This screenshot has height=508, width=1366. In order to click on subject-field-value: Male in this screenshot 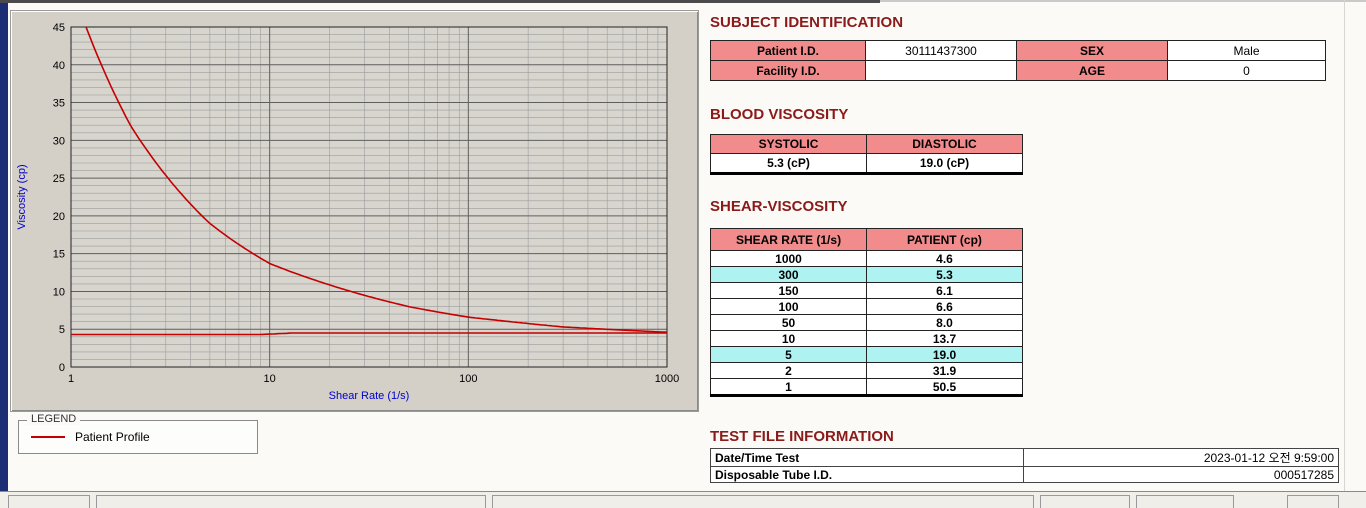, I will do `click(1246, 50)`.